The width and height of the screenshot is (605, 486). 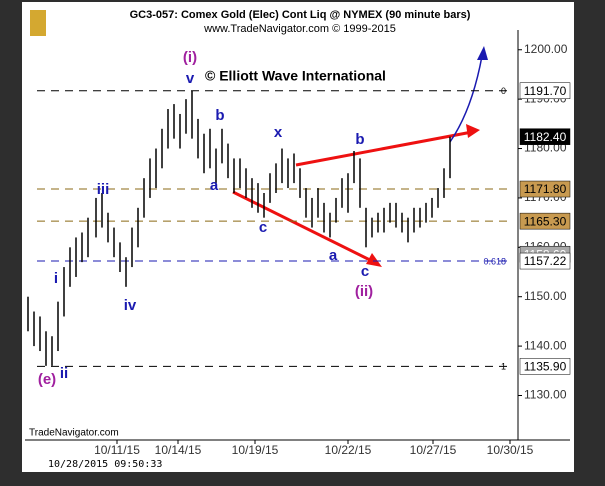 I want to click on price-label: 1157.22, so click(x=545, y=261).